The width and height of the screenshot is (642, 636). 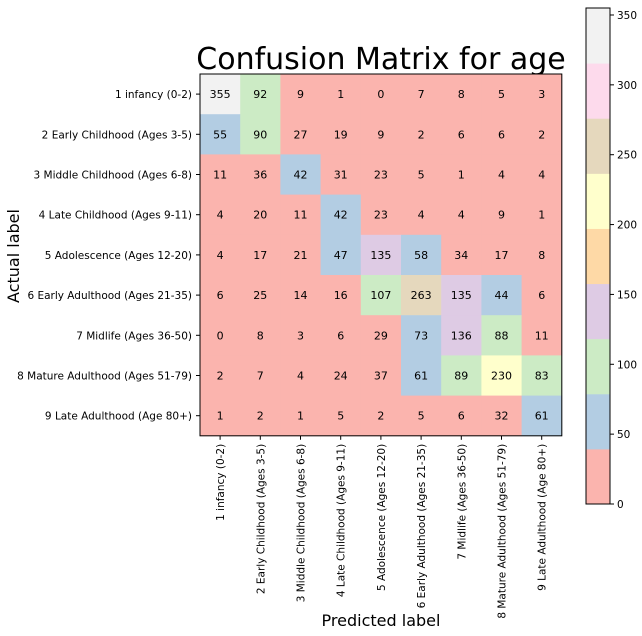 What do you see at coordinates (503, 531) in the screenshot?
I see `x-tick-label: 8 Mature Adulthood (Ages 51-79)` at bounding box center [503, 531].